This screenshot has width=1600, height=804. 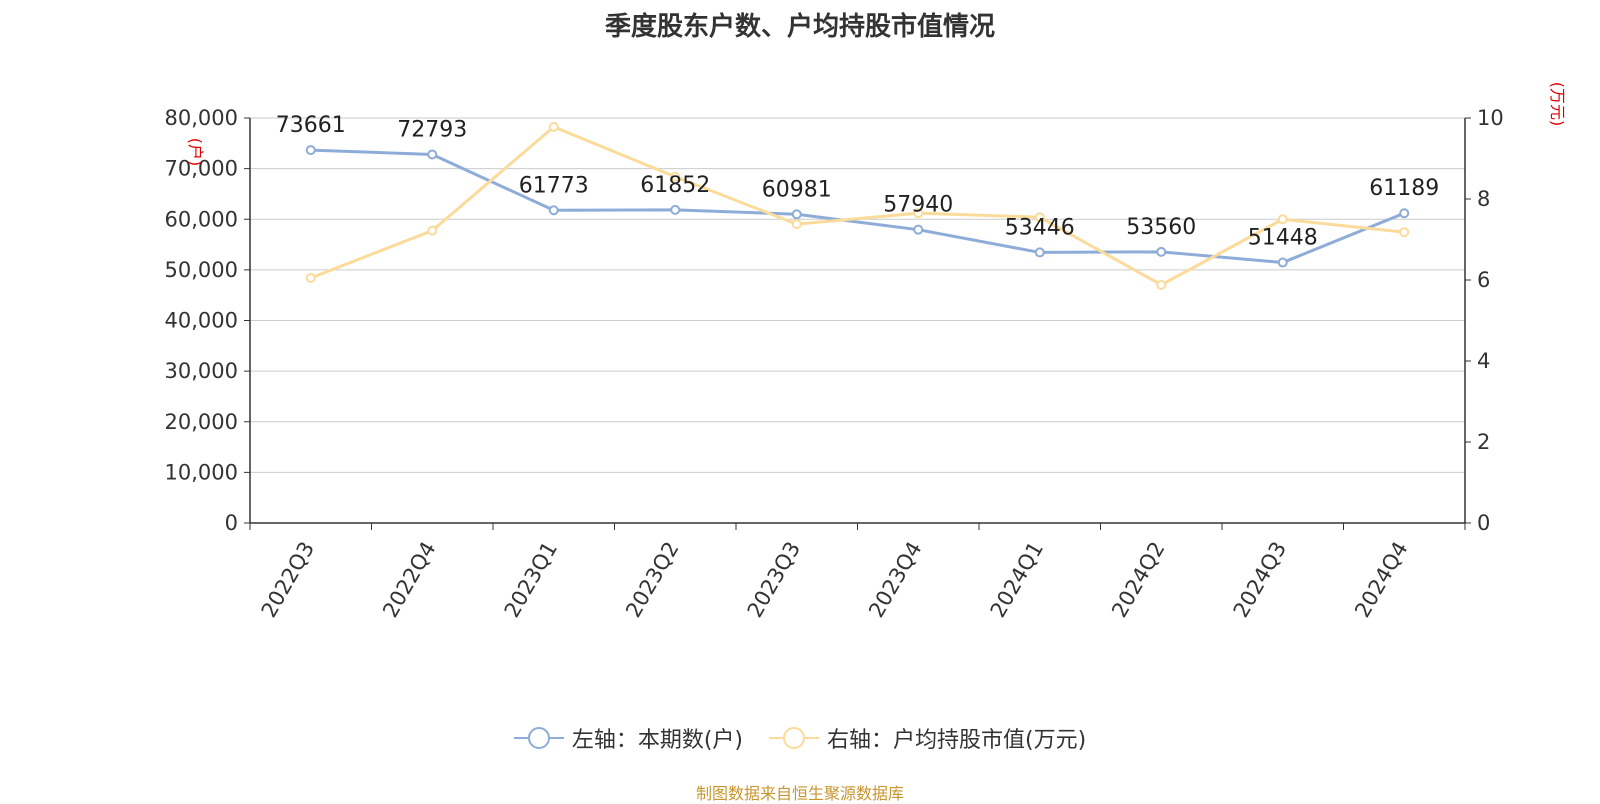 What do you see at coordinates (311, 125) in the screenshot?
I see `data-label: 73661` at bounding box center [311, 125].